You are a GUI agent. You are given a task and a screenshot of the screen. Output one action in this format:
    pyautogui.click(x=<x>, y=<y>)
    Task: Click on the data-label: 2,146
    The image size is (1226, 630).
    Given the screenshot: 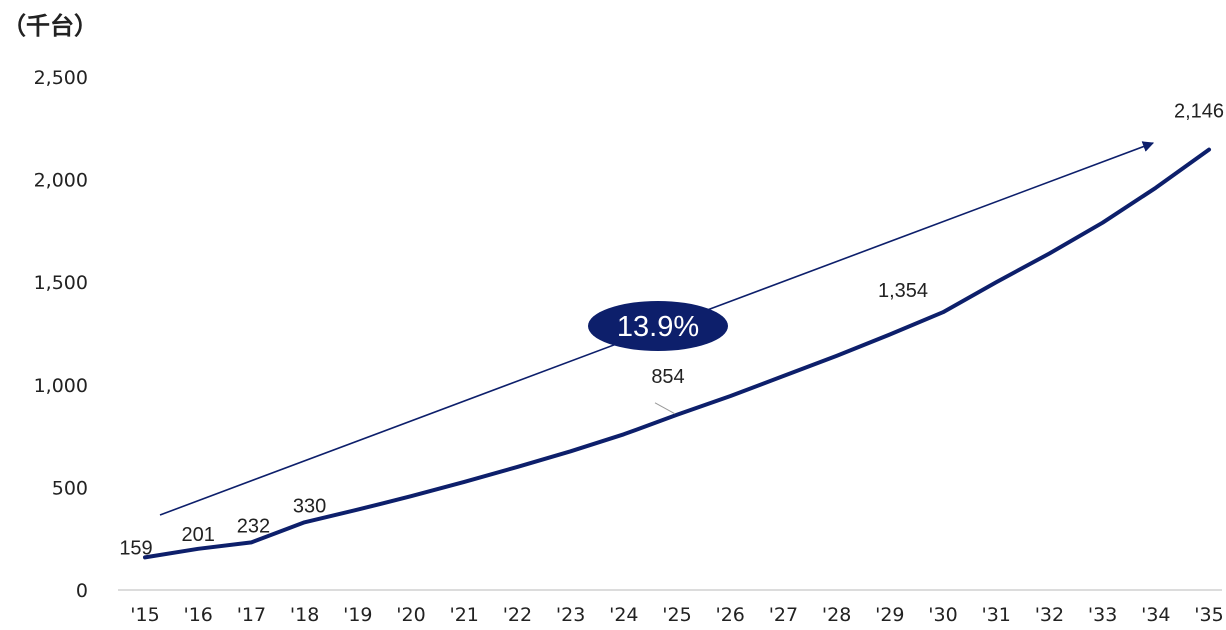 What is the action you would take?
    pyautogui.click(x=1199, y=112)
    